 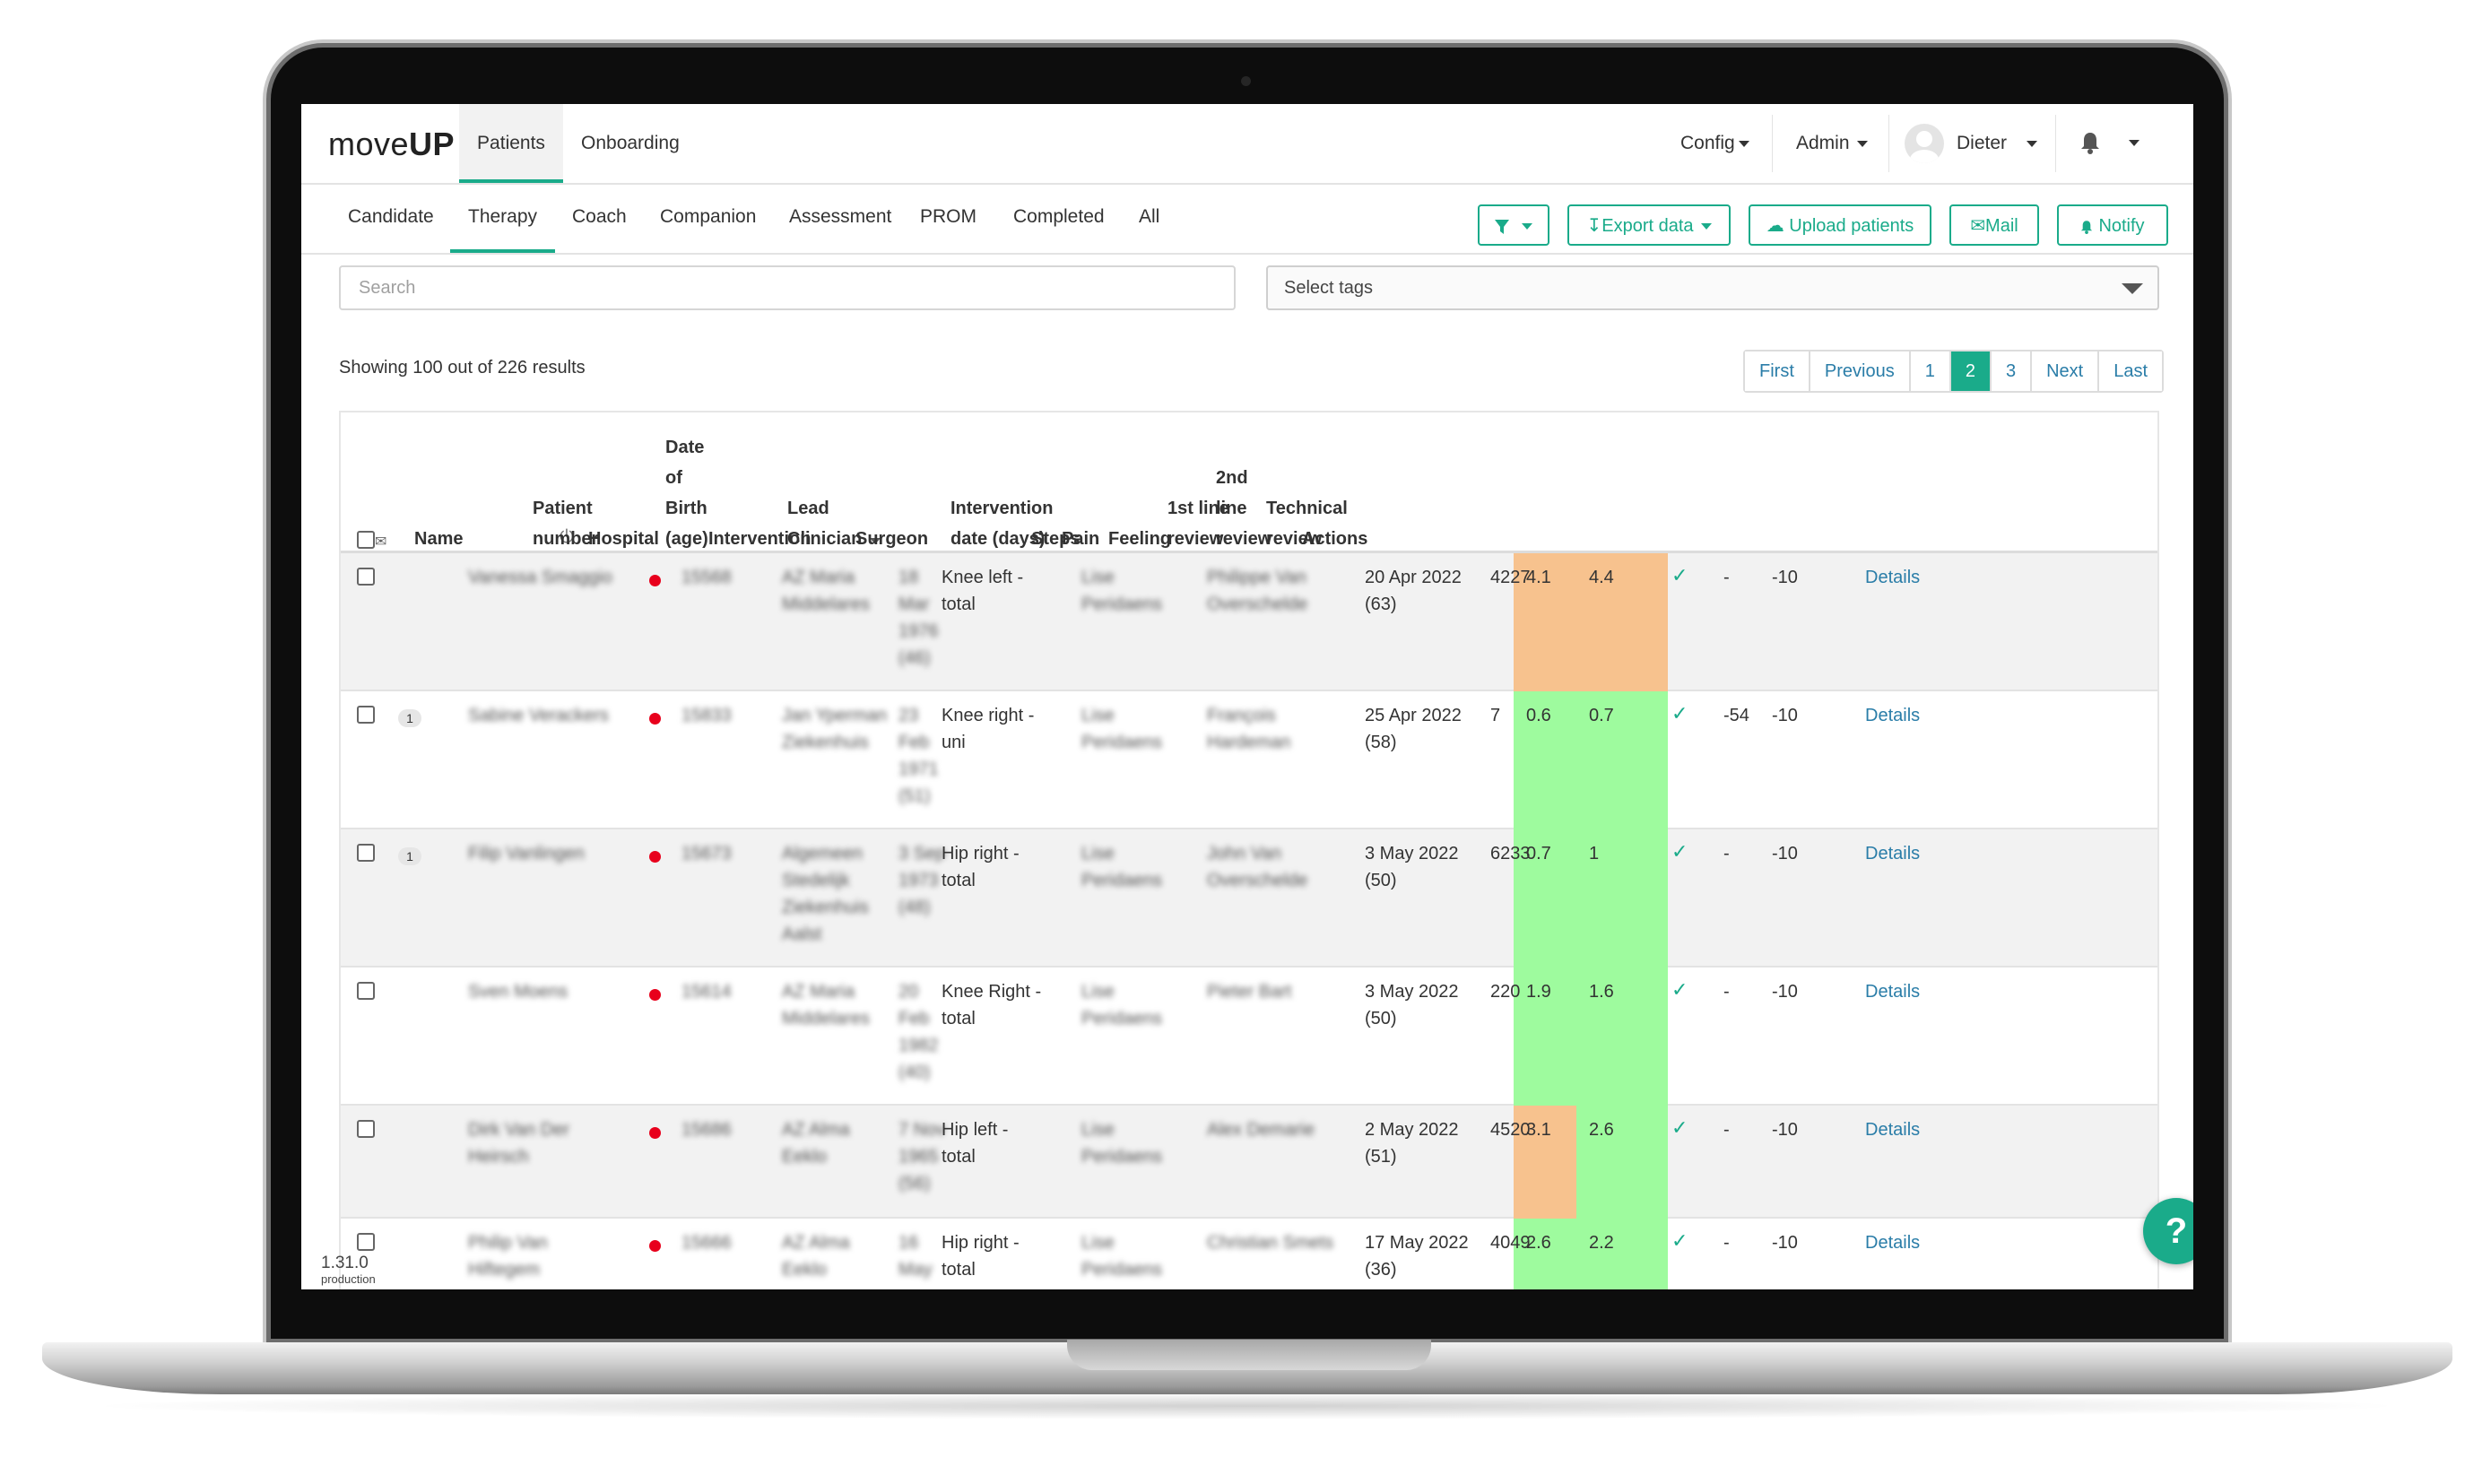 What do you see at coordinates (1232, 478) in the screenshot?
I see `header-second-review: 2nd` at bounding box center [1232, 478].